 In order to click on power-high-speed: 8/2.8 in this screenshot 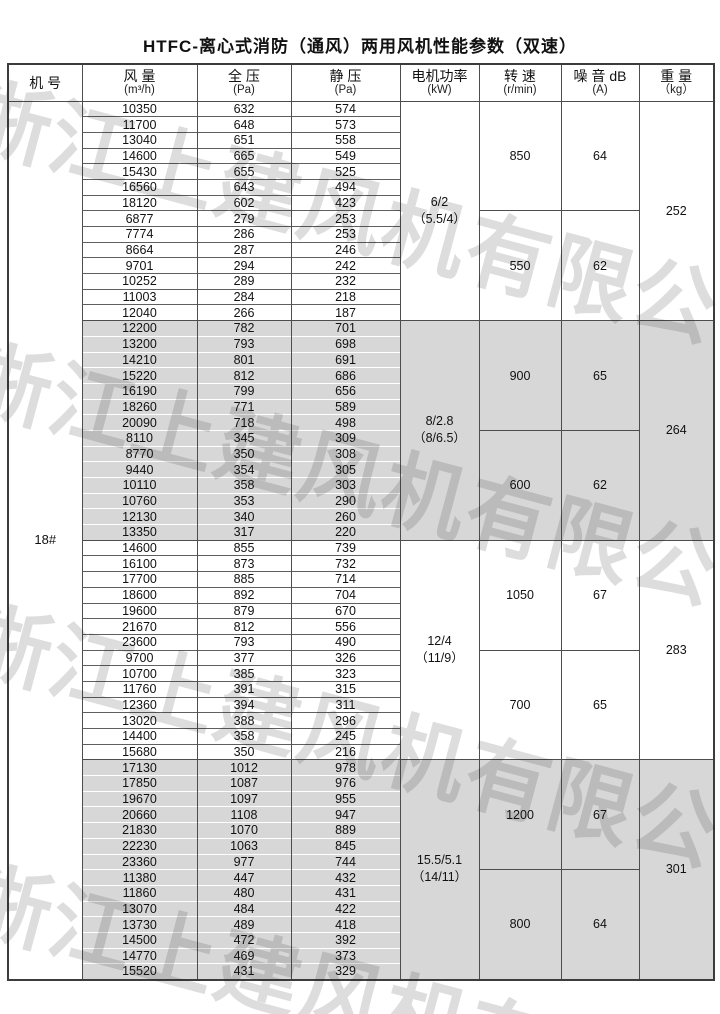, I will do `click(439, 421)`.